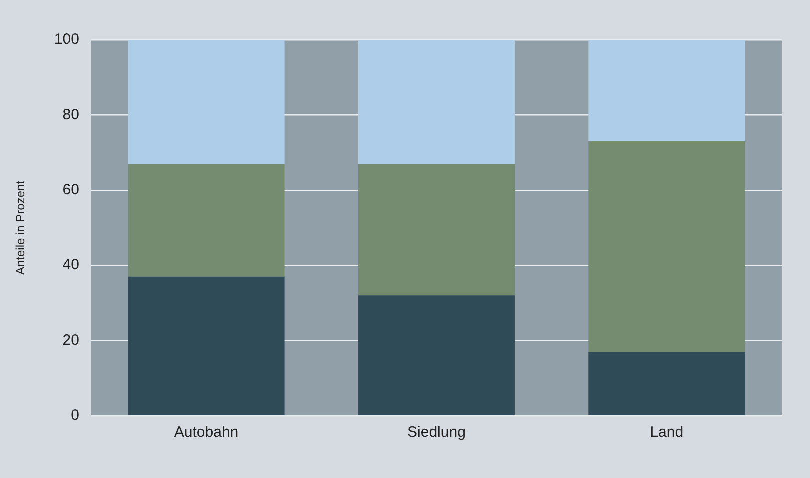 Image resolution: width=810 pixels, height=478 pixels. I want to click on y-tick-label: 0, so click(75, 415).